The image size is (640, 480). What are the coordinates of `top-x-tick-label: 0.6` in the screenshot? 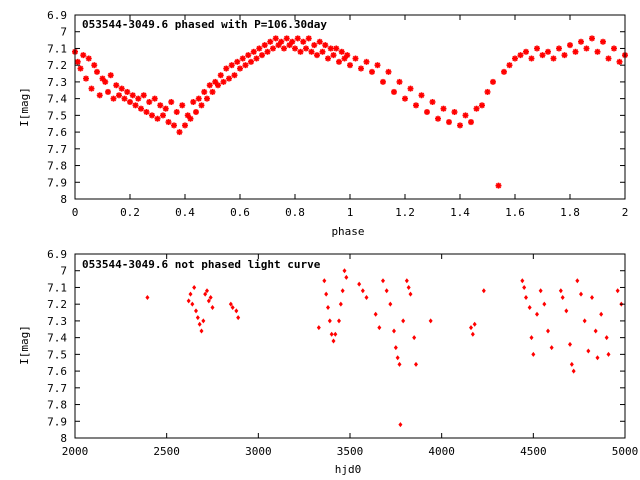 It's located at (240, 212).